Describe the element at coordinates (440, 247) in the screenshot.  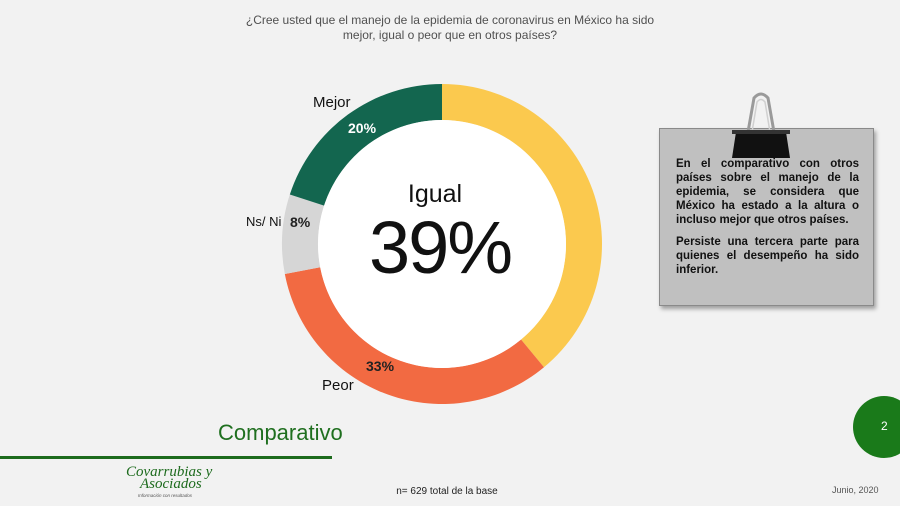
I see `center-value-label: 39%` at that location.